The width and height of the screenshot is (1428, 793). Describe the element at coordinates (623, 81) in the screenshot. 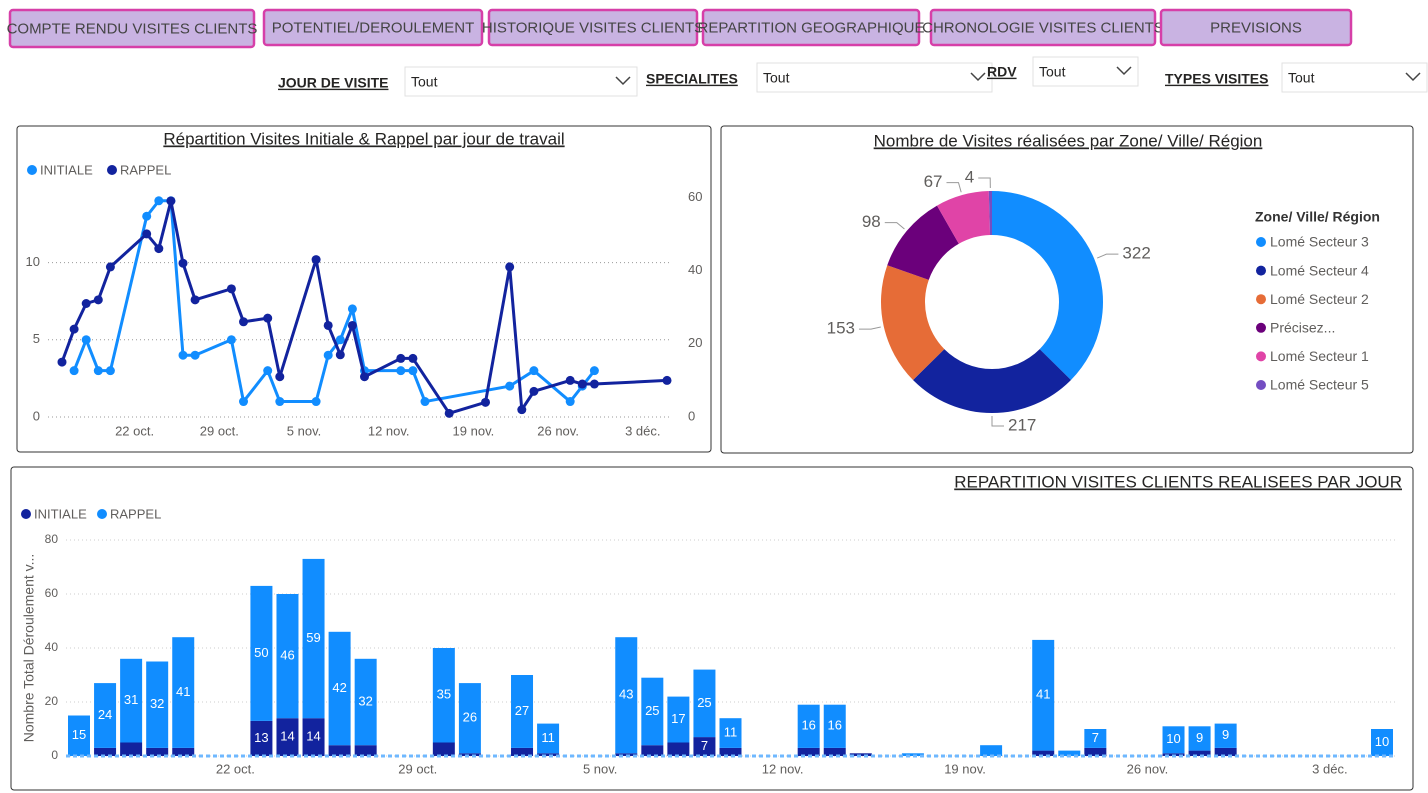

I see `chevron` at that location.